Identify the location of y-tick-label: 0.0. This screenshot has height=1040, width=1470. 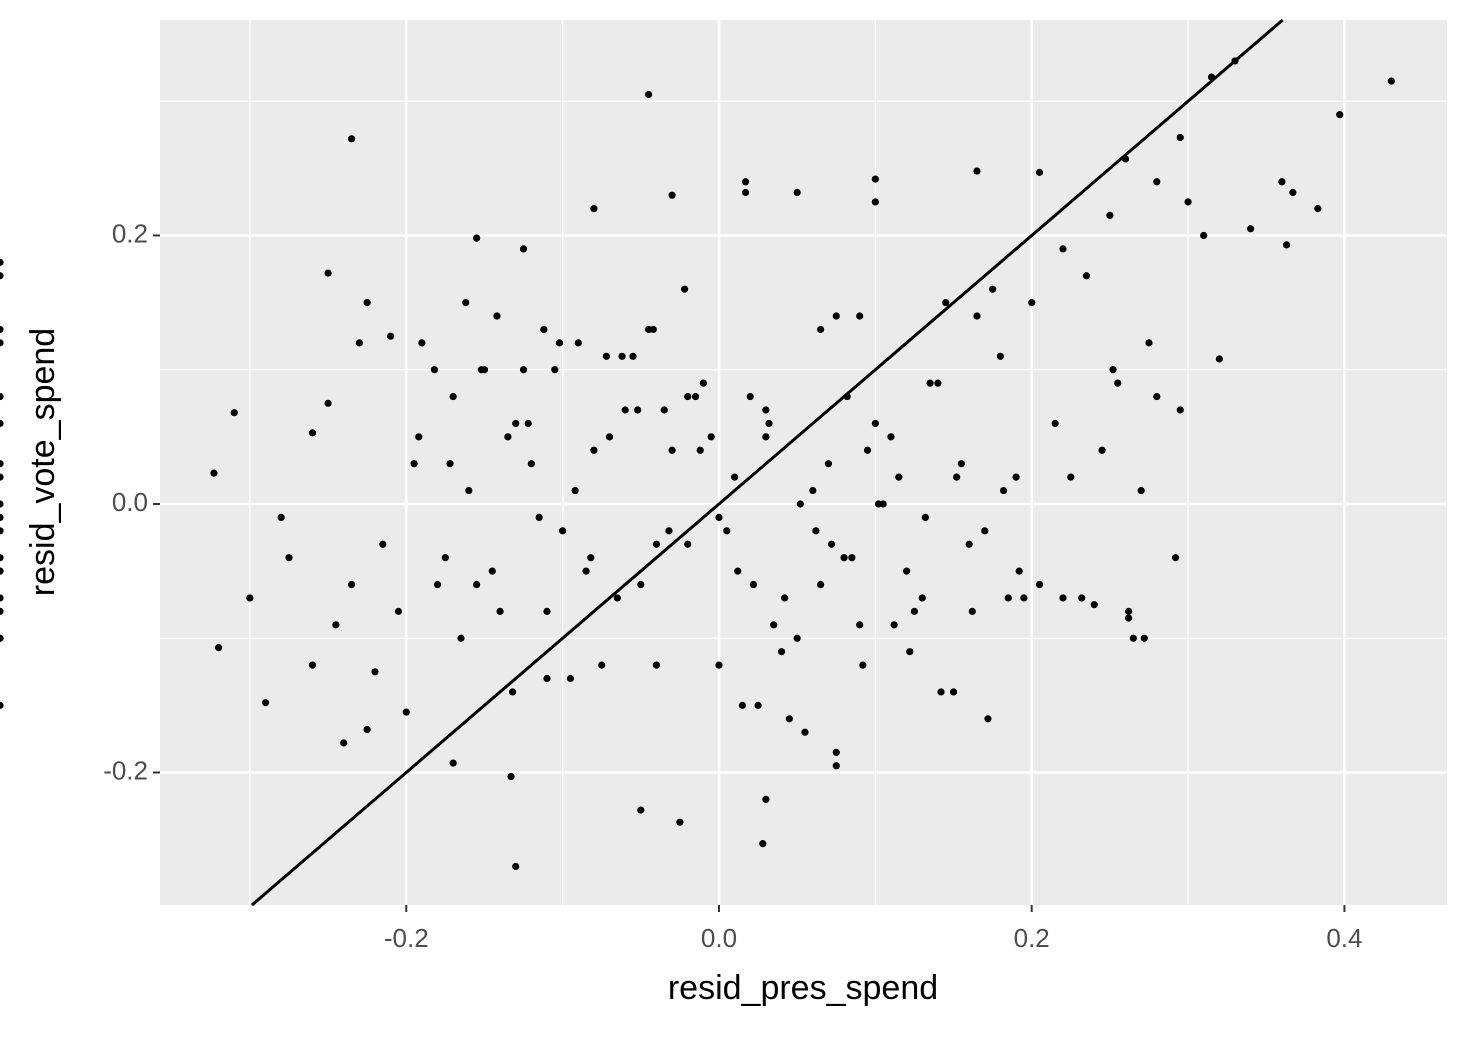
(130, 502).